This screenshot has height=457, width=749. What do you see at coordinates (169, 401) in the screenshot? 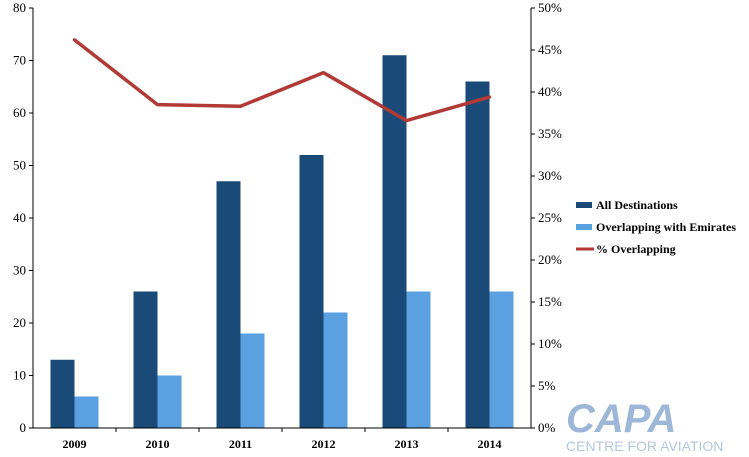
I see `bar-overlapping-2010` at bounding box center [169, 401].